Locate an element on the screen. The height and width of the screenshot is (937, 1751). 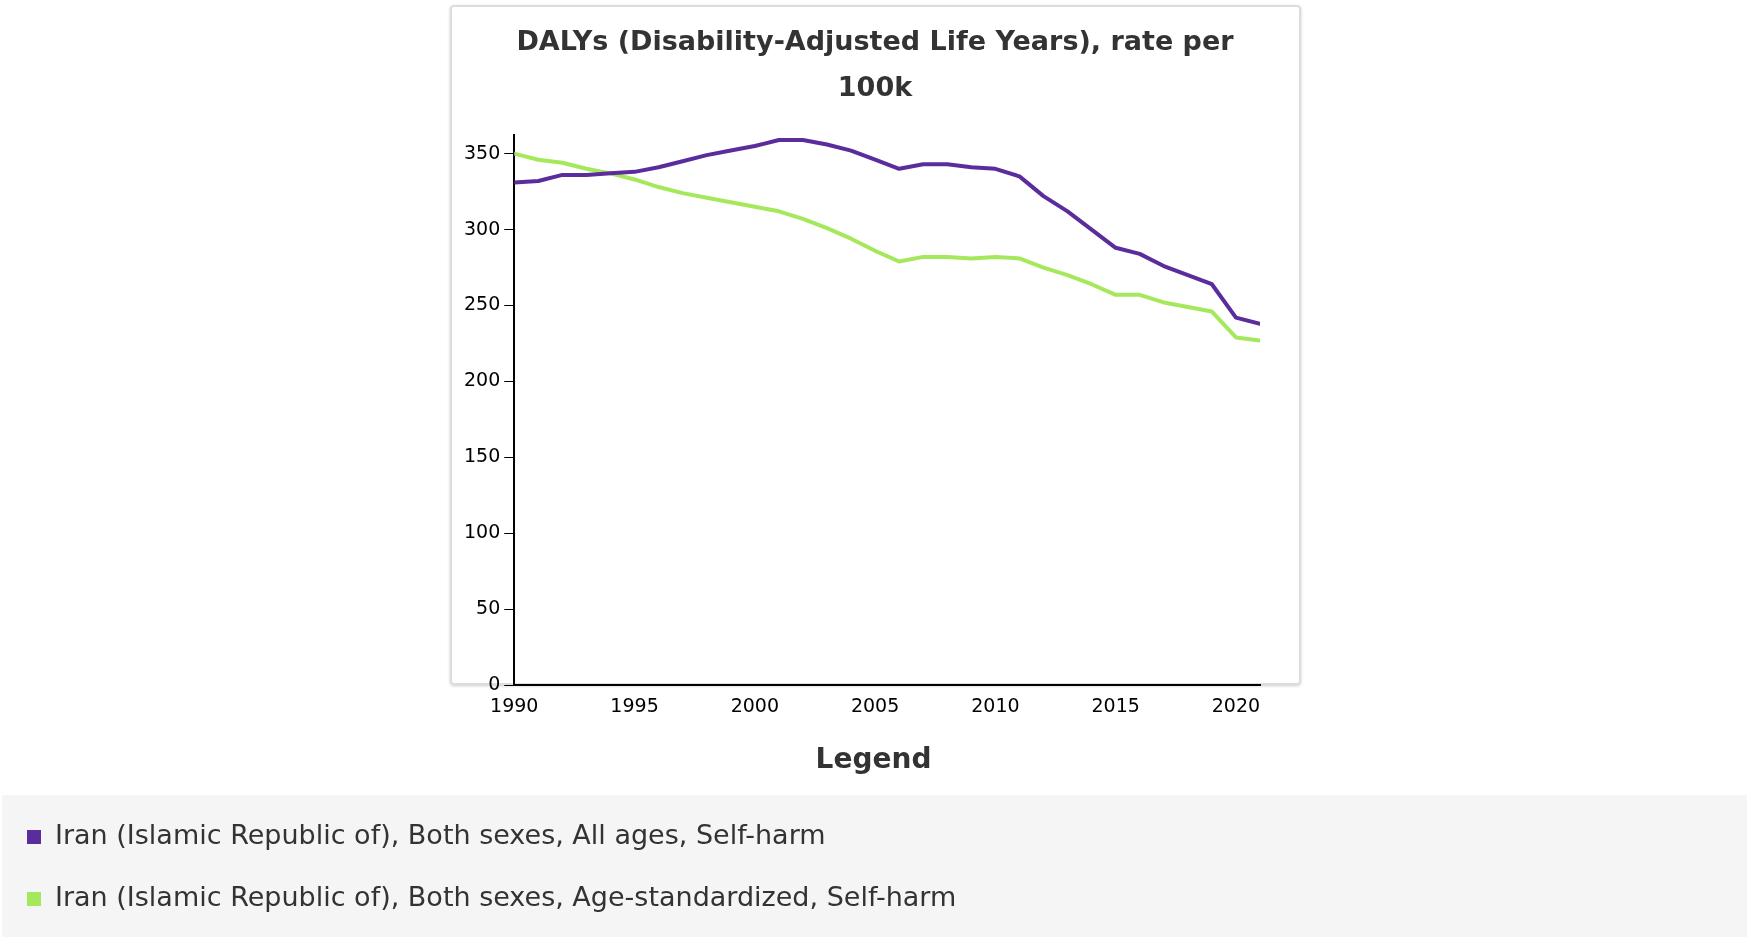
y-tick-label: 300 is located at coordinates (482, 227).